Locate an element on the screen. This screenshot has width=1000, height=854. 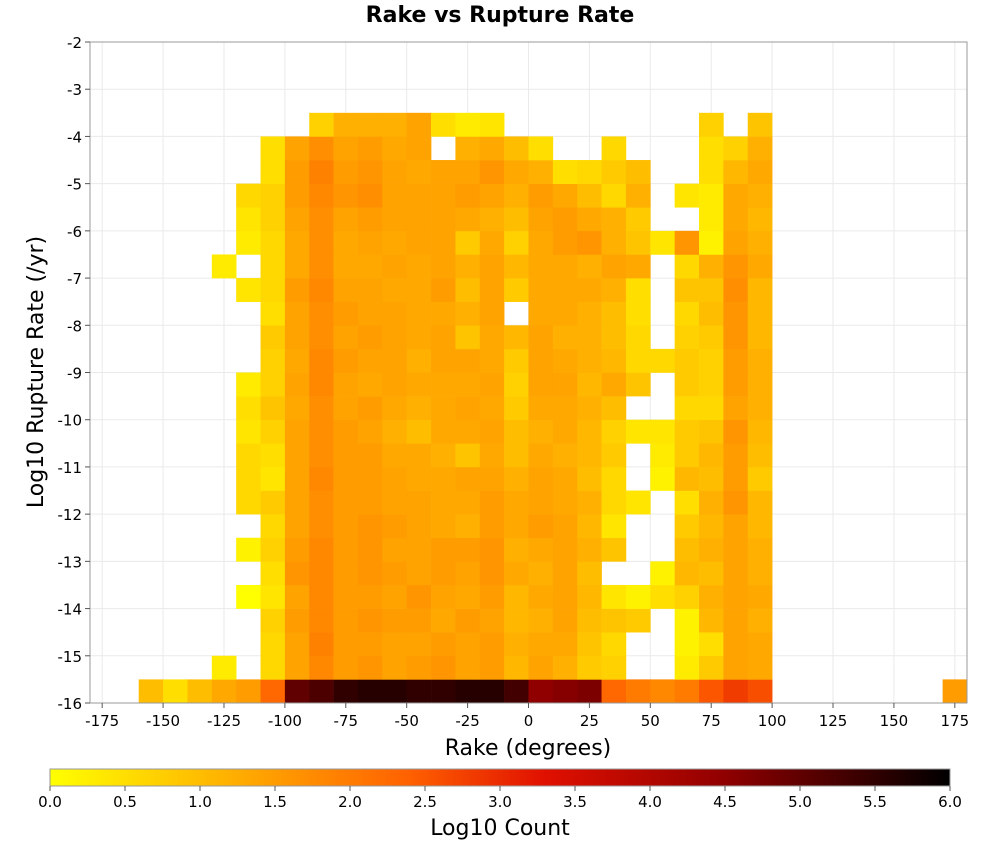
y-tick-label: -10 is located at coordinates (70, 421).